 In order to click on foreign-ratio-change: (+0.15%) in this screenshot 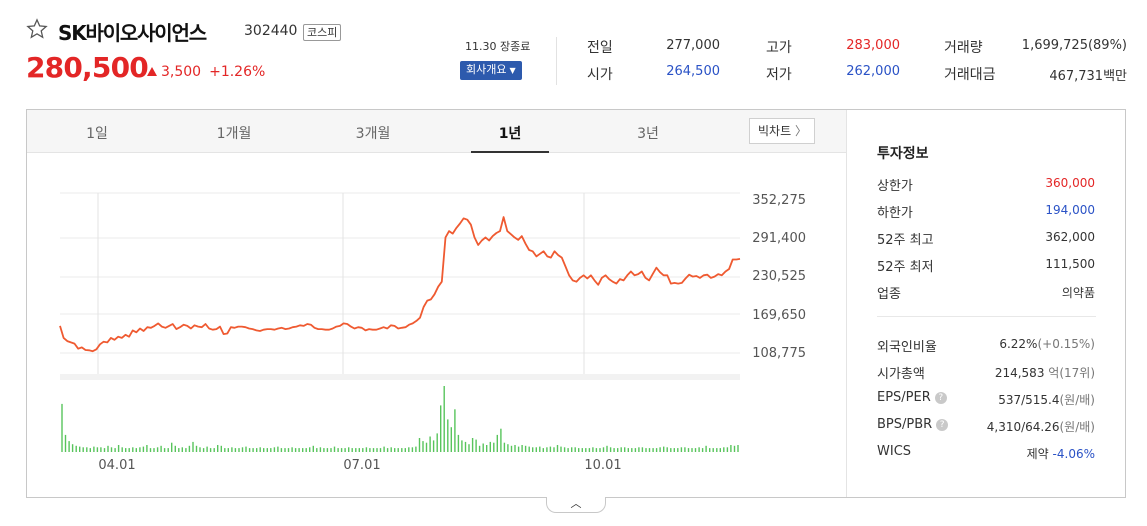, I will do `click(1066, 344)`.